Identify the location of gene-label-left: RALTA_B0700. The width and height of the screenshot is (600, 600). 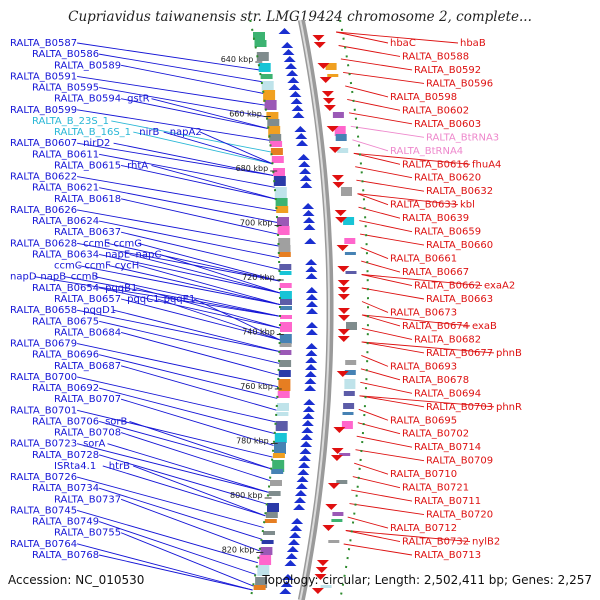
(43, 377).